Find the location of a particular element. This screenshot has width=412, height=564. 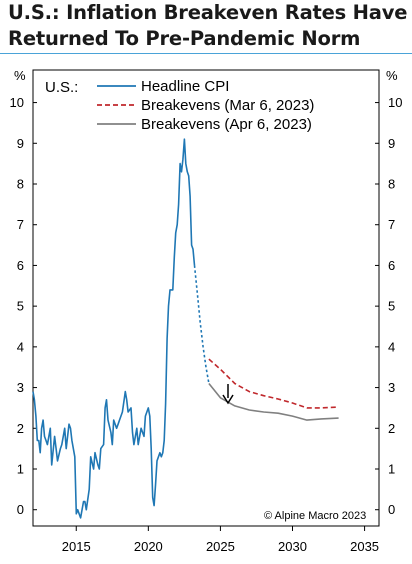

down-arrow-annotation is located at coordinates (228, 394).